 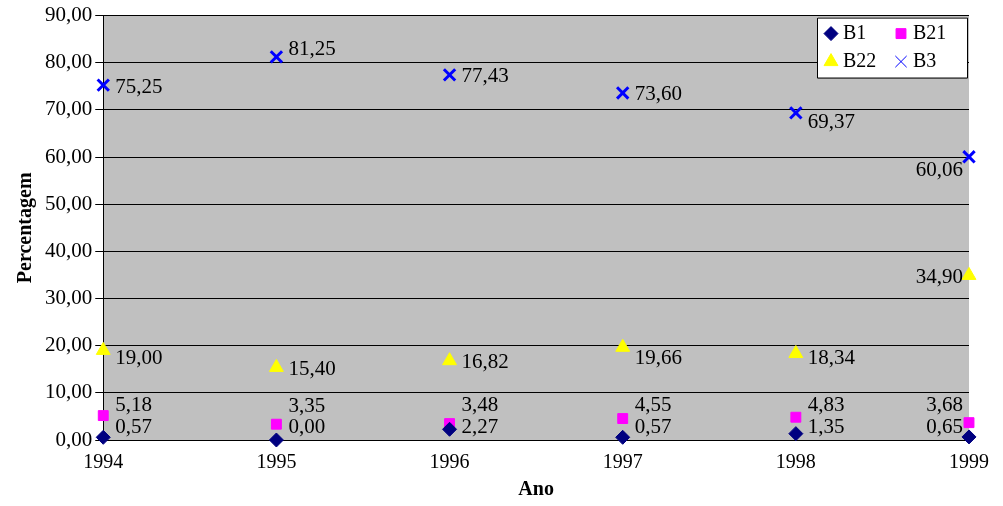 I want to click on x-tick-label: 1995, so click(x=276, y=461).